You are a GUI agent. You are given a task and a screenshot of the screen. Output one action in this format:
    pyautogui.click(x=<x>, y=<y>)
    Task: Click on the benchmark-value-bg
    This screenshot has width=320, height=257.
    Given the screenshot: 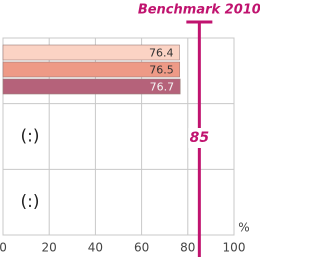 What is the action you would take?
    pyautogui.click(x=199, y=138)
    